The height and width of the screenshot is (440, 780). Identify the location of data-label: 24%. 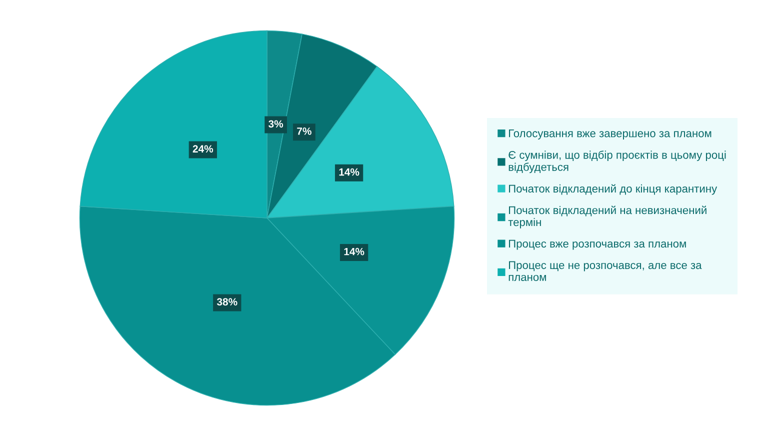
(203, 149).